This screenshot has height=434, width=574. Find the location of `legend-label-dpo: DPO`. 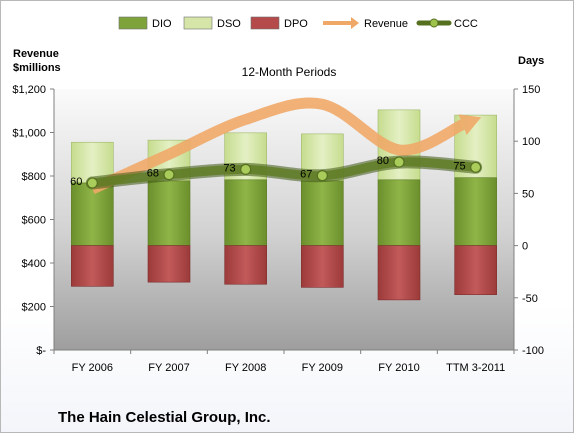

legend-label-dpo: DPO is located at coordinates (296, 24).